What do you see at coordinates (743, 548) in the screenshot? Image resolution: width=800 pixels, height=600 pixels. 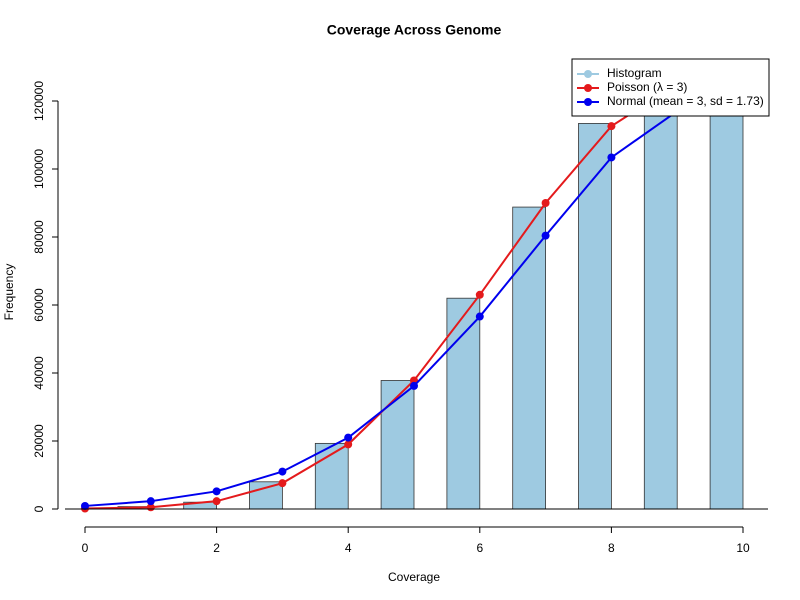 I see `x-tick-label: 10` at bounding box center [743, 548].